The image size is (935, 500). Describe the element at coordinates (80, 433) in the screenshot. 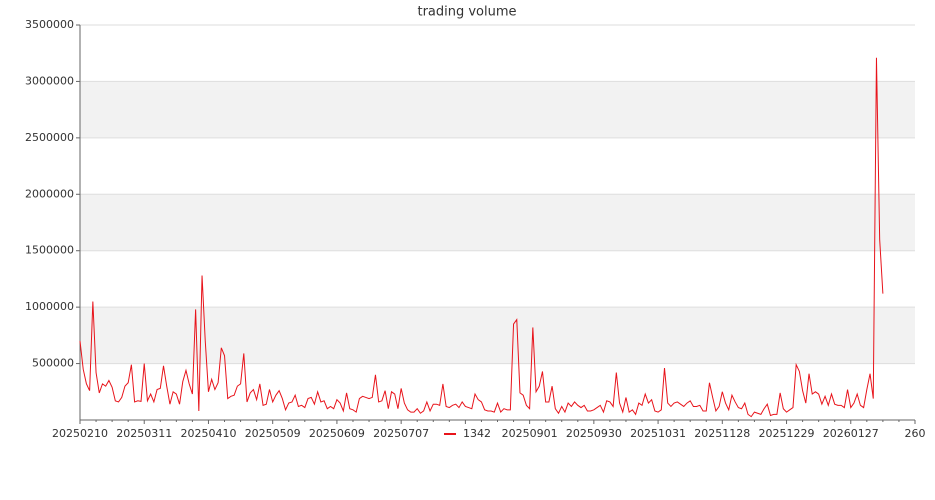

I see `x-tick-label: 20250210` at that location.